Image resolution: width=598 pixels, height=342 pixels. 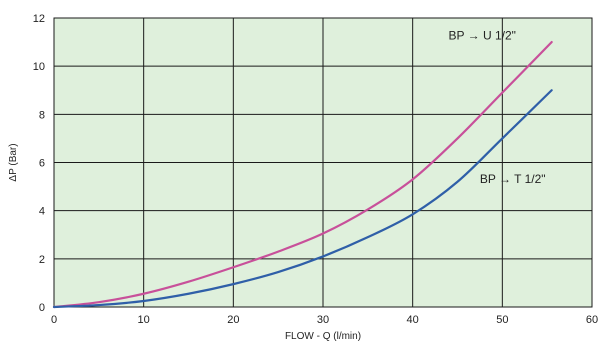 I want to click on y-tick-label: 4, so click(x=42, y=212).